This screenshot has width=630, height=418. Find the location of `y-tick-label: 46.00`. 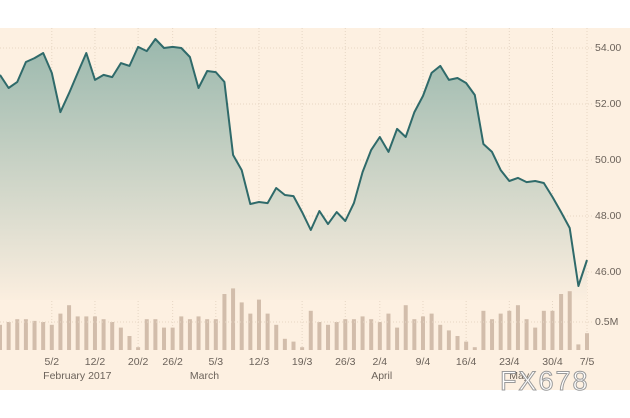

y-tick-label: 46.00 is located at coordinates (608, 272).